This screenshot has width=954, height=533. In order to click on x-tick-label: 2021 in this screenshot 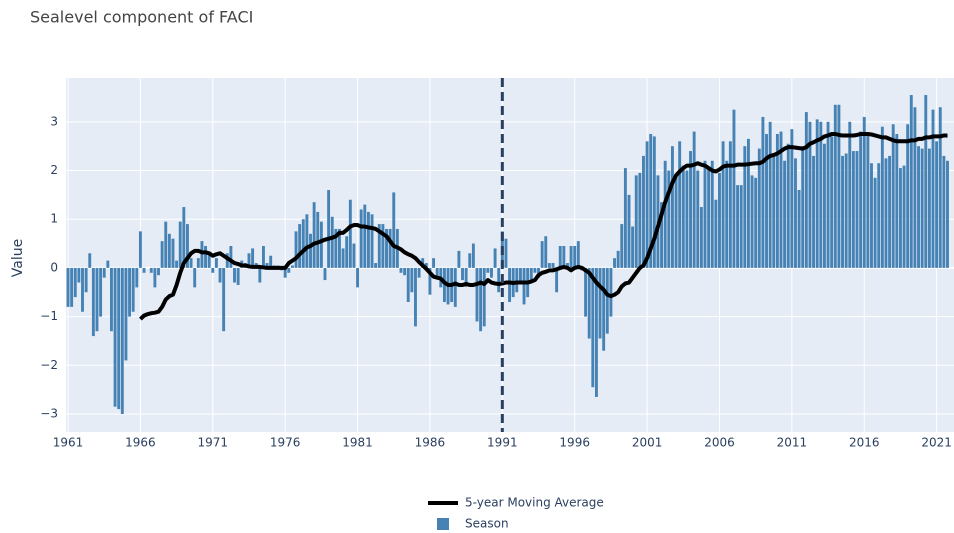, I will do `click(936, 443)`.